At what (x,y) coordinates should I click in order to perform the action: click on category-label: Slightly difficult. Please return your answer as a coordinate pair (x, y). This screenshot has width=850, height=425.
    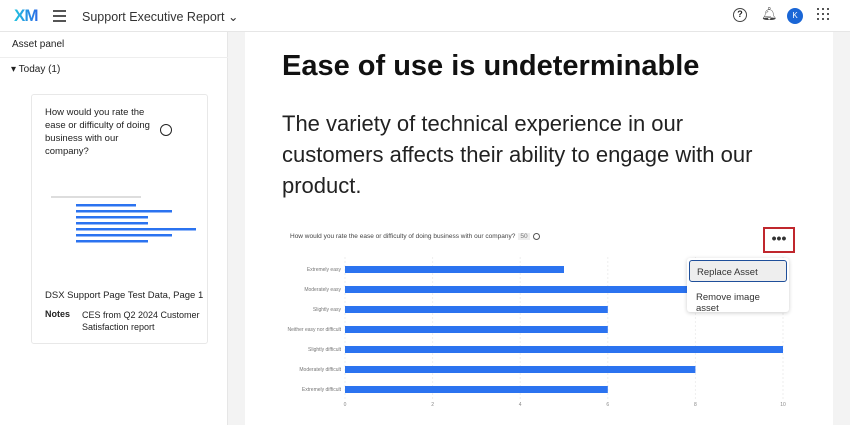
    Looking at the image, I should click on (325, 350).